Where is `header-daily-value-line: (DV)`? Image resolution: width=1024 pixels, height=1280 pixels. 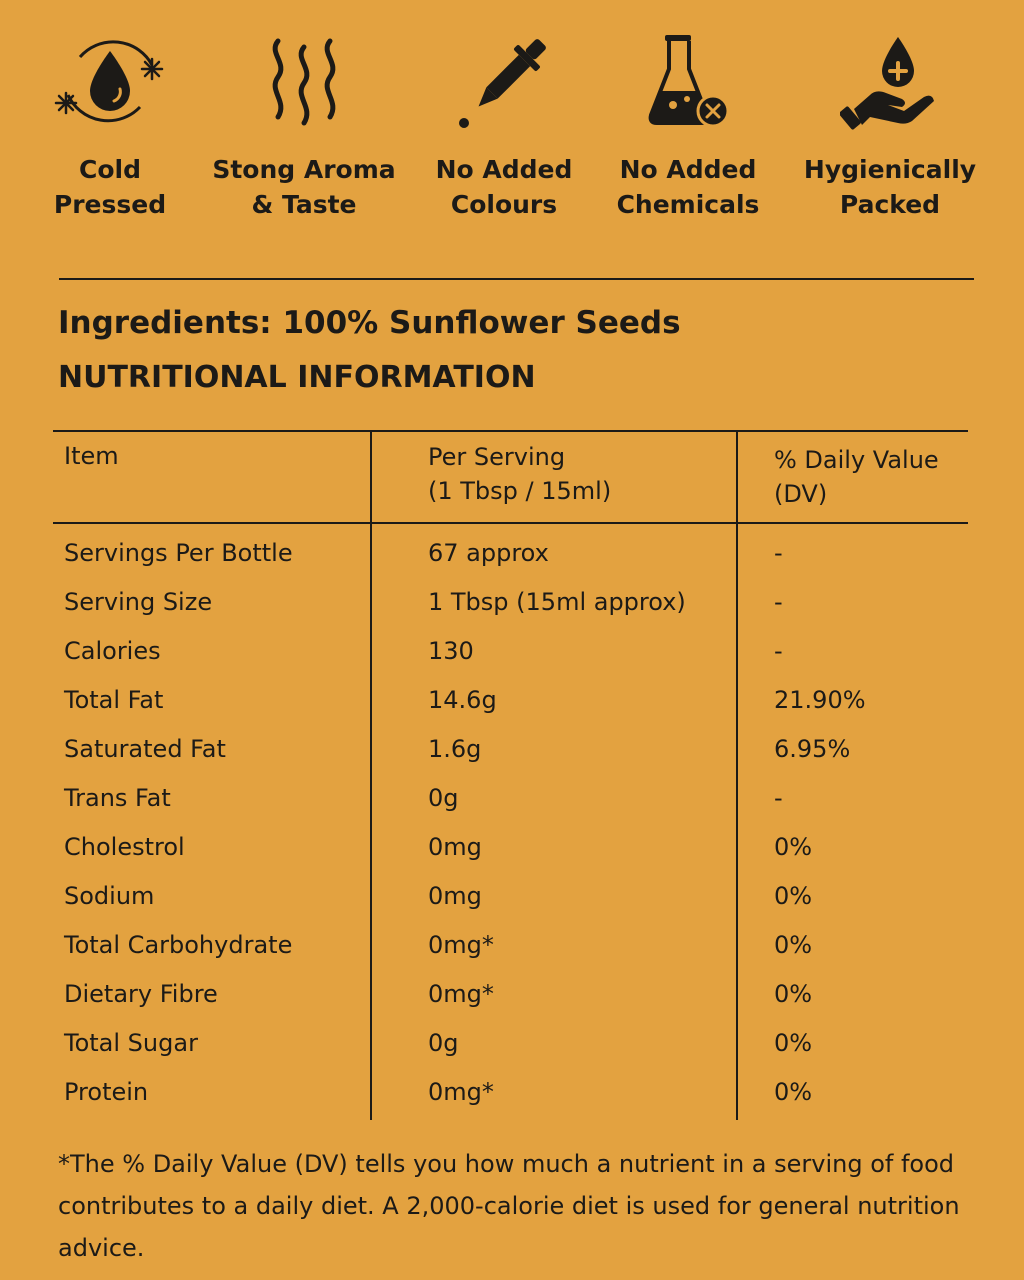 header-daily-value-line: (DV) is located at coordinates (801, 494).